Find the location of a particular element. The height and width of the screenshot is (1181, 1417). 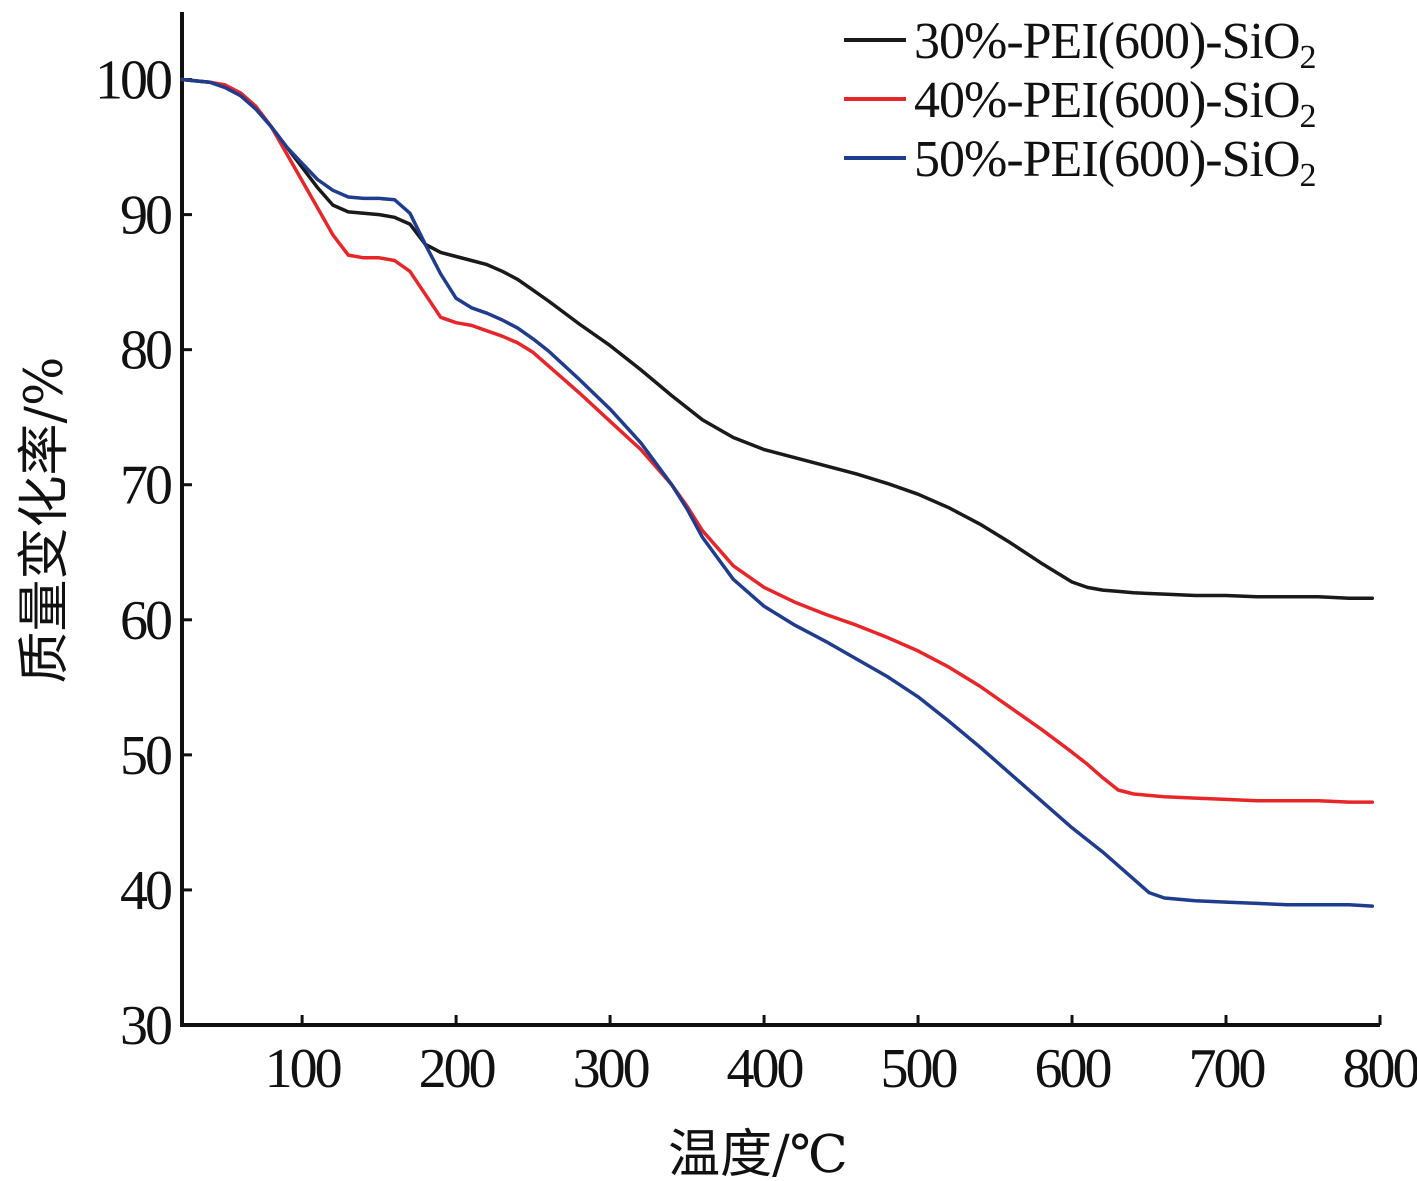

y-tick-label: 90 is located at coordinates (145, 216).